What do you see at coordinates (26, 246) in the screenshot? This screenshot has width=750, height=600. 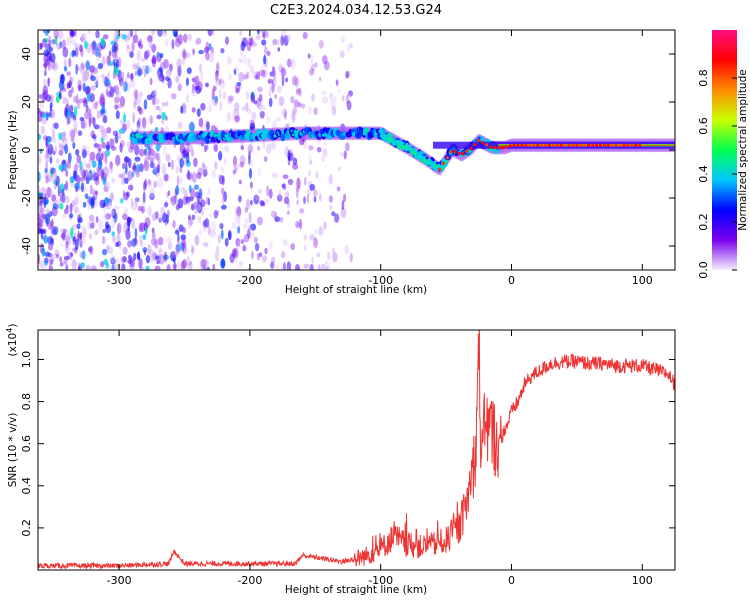 I see `spectrogram-y-tick-label: -40` at bounding box center [26, 246].